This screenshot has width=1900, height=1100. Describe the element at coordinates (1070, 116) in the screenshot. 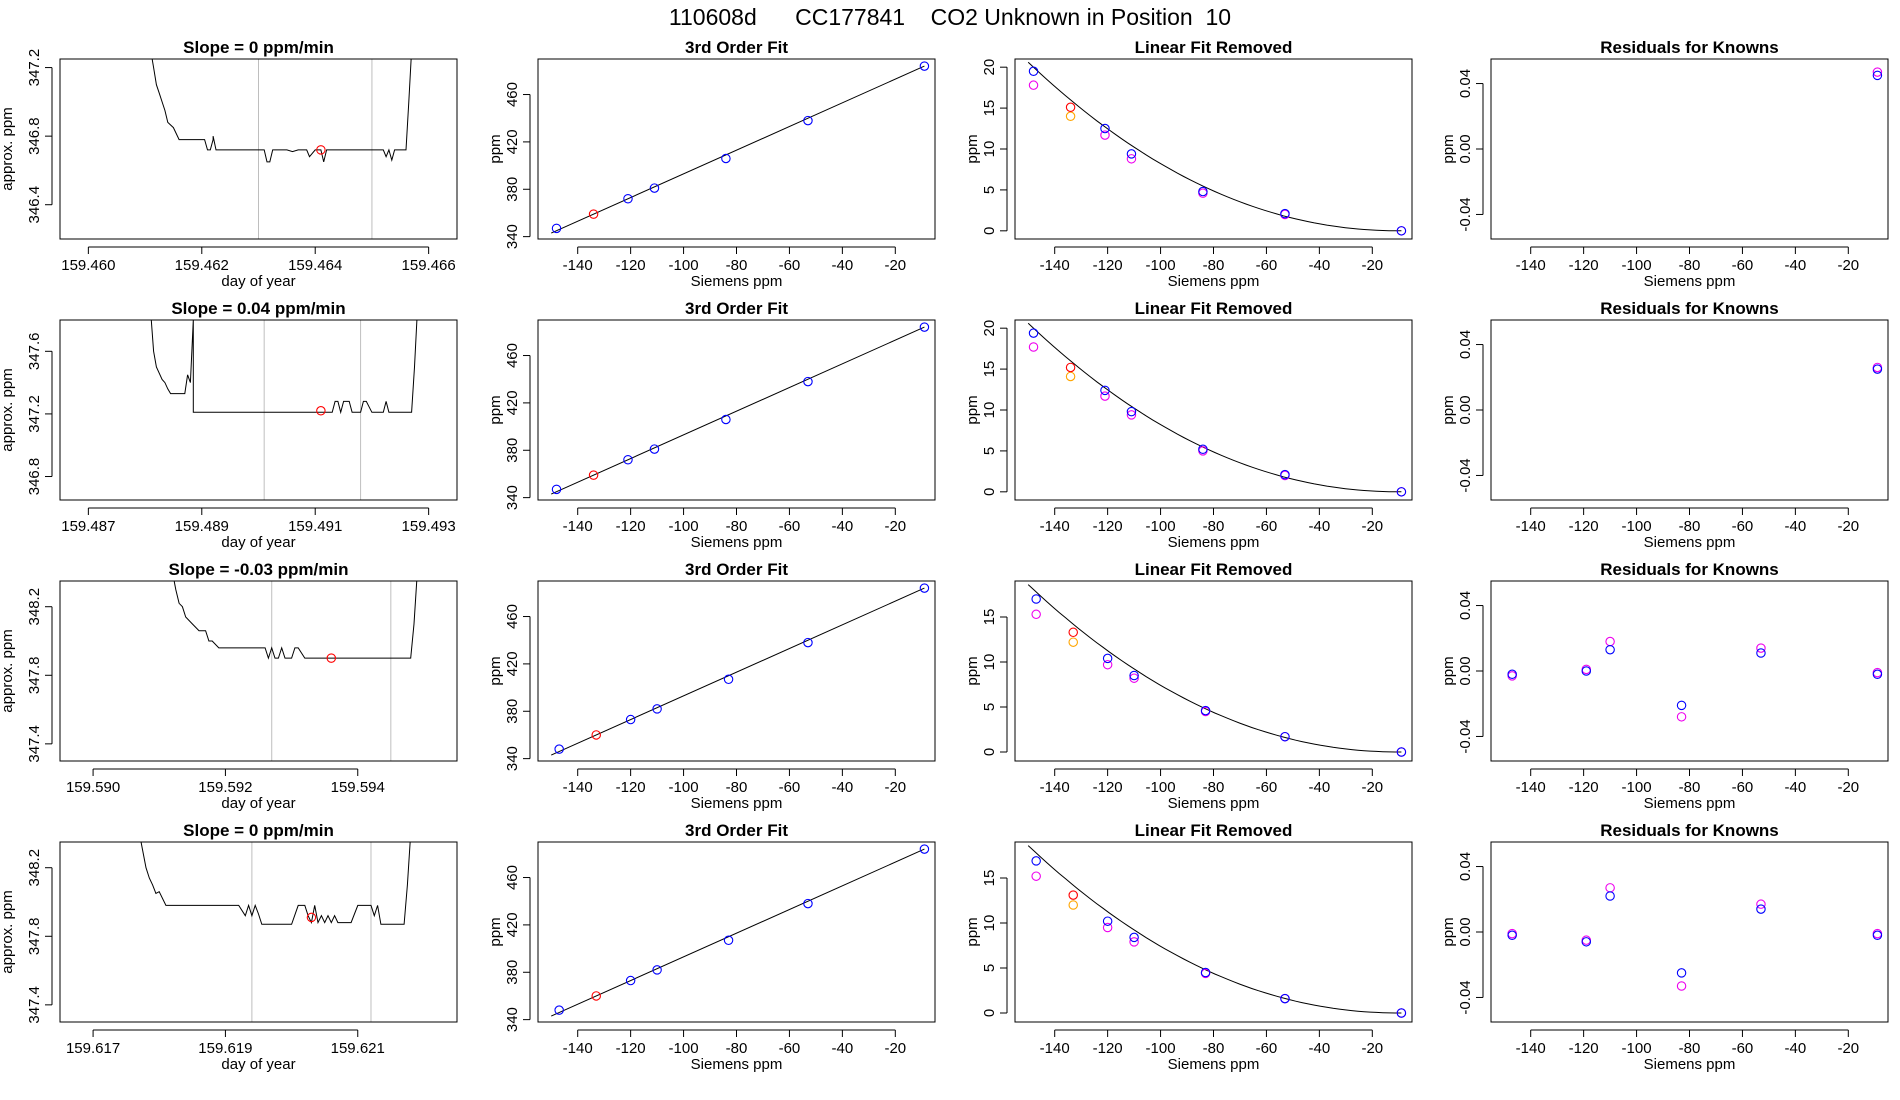

I see `orange-point` at that location.